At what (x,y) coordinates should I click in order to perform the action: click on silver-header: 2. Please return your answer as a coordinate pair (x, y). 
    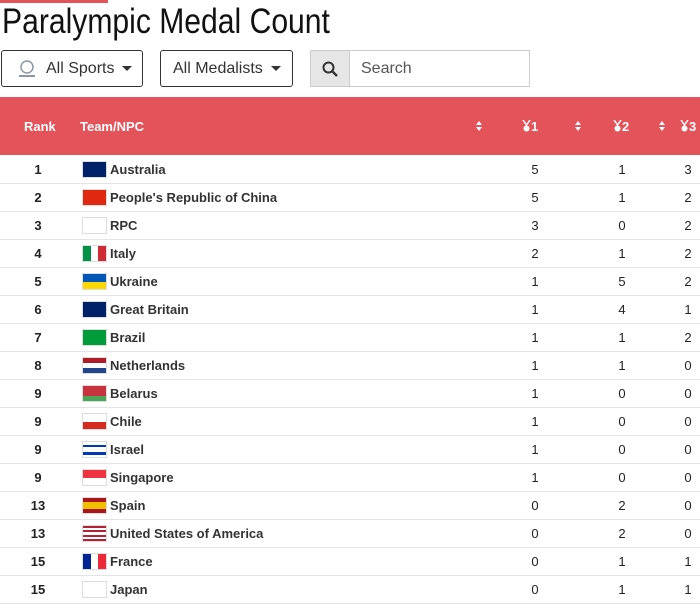
    Looking at the image, I should click on (621, 126).